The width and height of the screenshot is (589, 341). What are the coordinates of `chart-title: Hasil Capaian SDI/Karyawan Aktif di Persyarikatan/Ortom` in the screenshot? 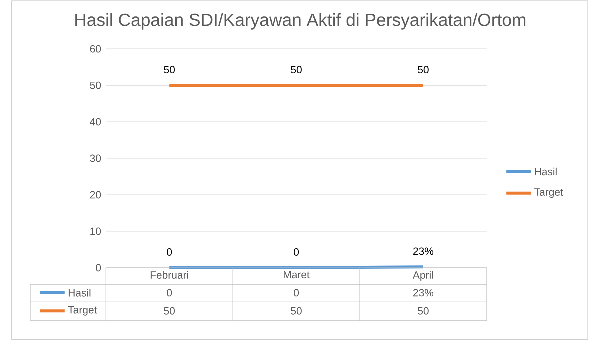 It's located at (301, 22).